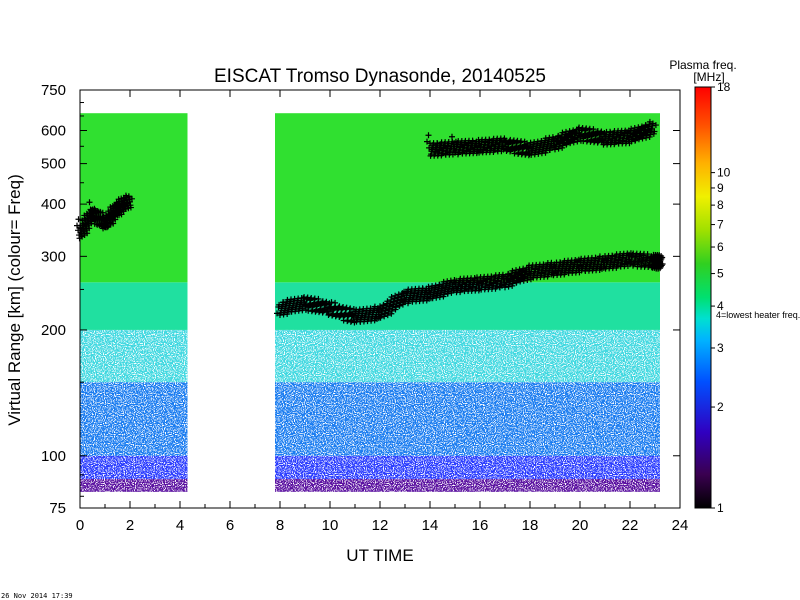  What do you see at coordinates (720, 274) in the screenshot?
I see `colorbar-tick-label: 5` at bounding box center [720, 274].